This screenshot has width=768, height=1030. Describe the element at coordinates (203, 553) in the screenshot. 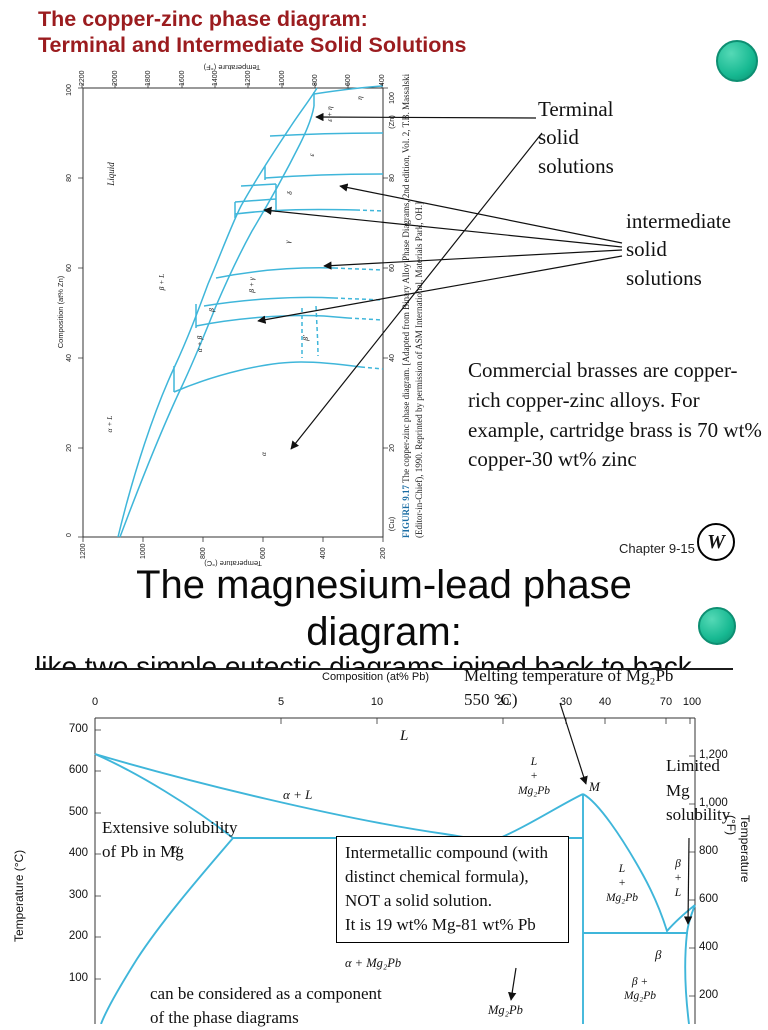

I see `bottom-tick-label: 800` at that location.